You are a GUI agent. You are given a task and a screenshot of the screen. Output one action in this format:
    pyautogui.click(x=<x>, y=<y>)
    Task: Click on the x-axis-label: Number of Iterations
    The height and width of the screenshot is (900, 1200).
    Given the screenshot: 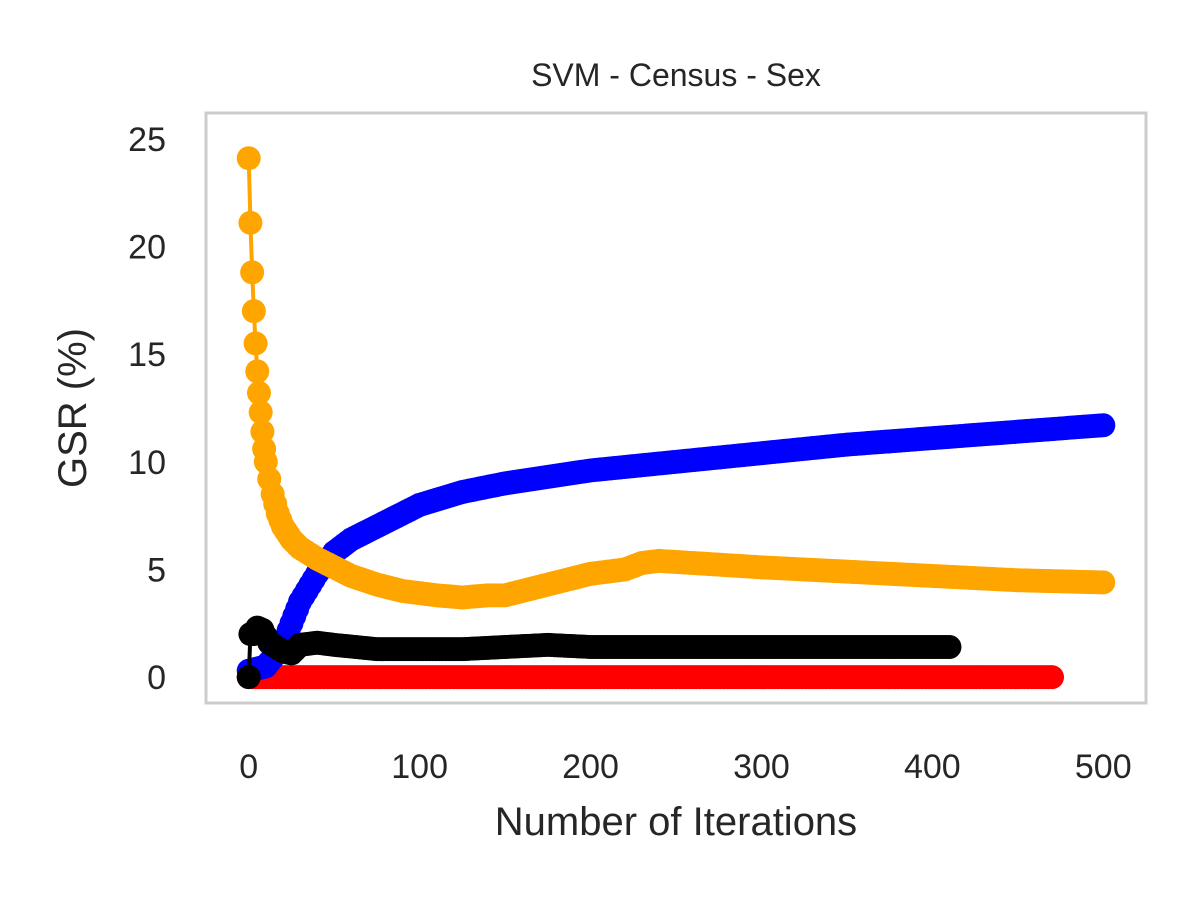 What is the action you would take?
    pyautogui.click(x=676, y=822)
    